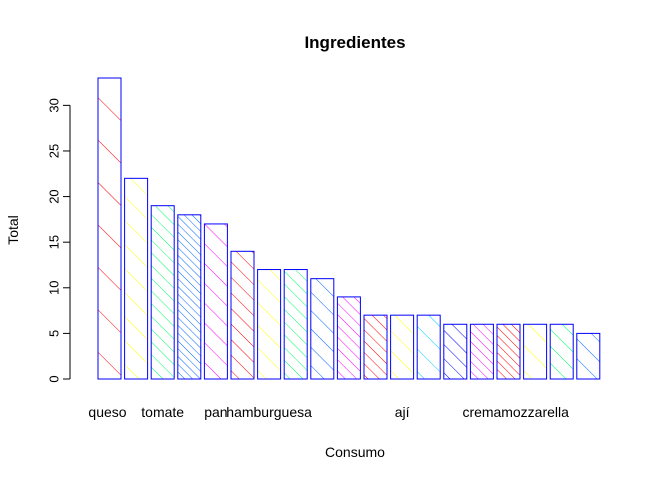  What do you see at coordinates (13, 230) in the screenshot?
I see `y-axis-label: Total` at bounding box center [13, 230].